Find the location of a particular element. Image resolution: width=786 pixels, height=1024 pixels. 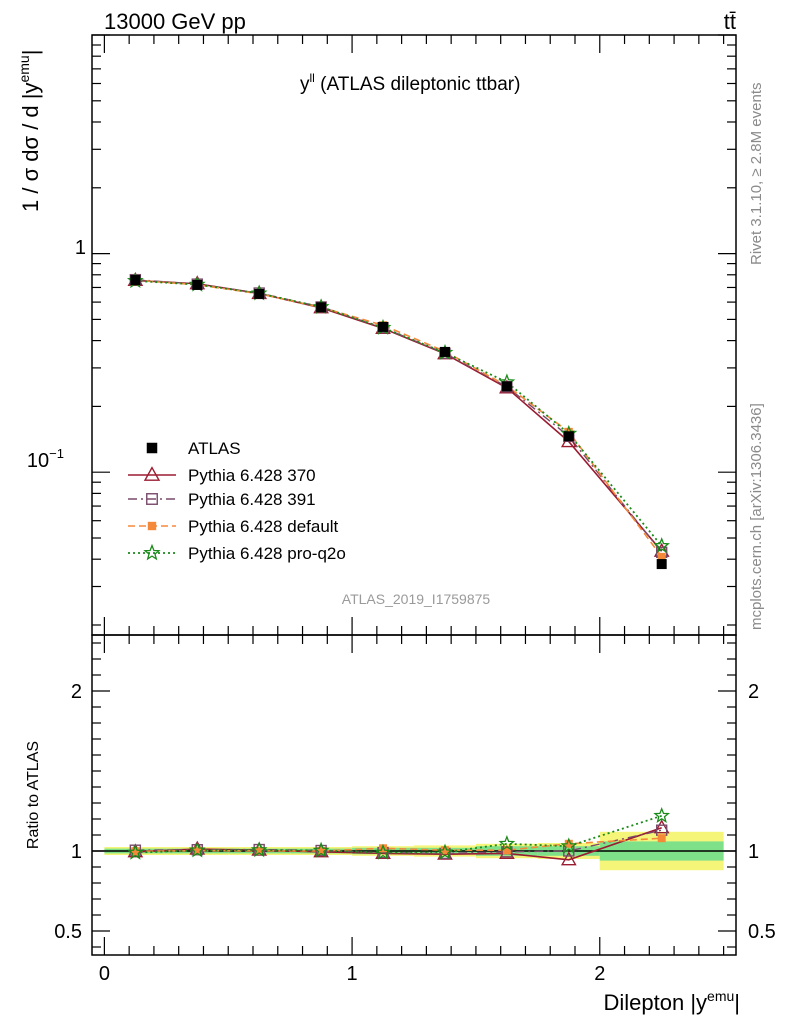

legend-marker-p391 is located at coordinates (152, 499).